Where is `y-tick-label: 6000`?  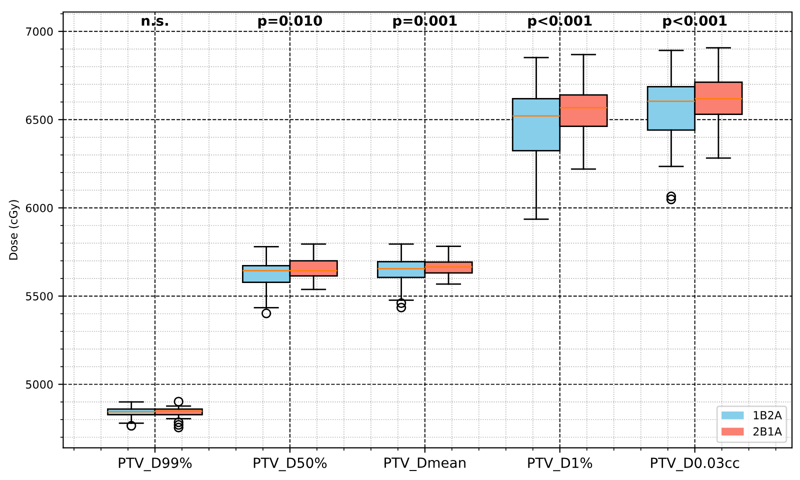 y-tick-label: 6000 is located at coordinates (39, 208).